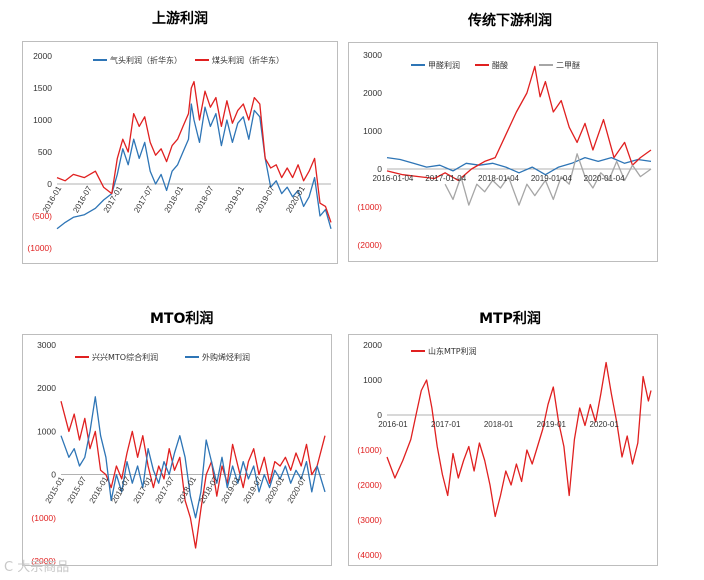 The height and width of the screenshot is (580, 704). What do you see at coordinates (444, 65) in the screenshot?
I see `legend-label: 甲醛利润` at bounding box center [444, 65].